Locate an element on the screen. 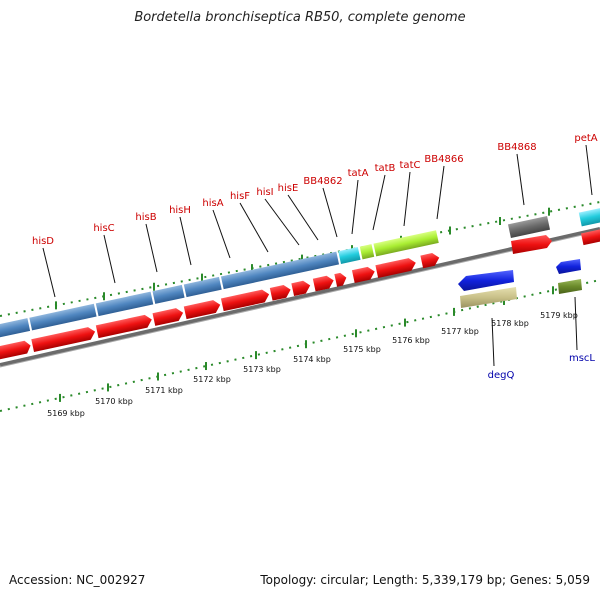 The image size is (600, 600). gene-label-hisF: hisF is located at coordinates (240, 196).